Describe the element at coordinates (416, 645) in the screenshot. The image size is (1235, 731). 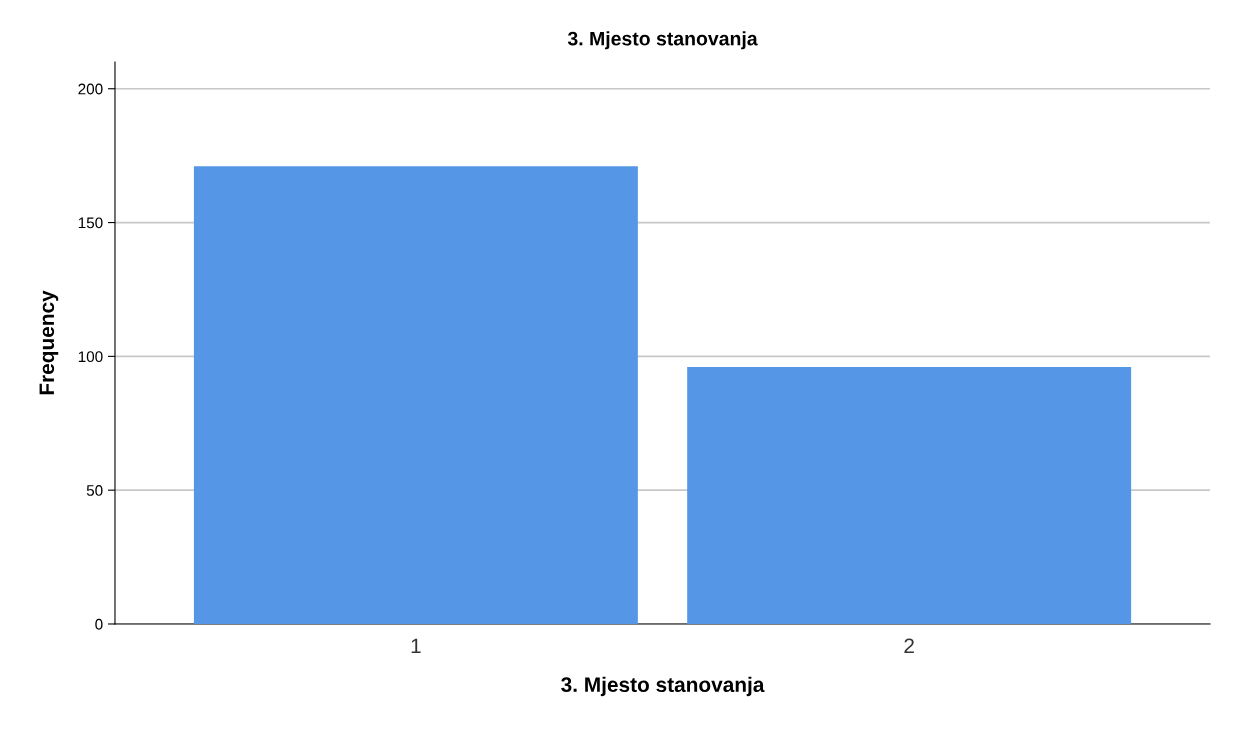
I see `x-tick-label: 1` at that location.